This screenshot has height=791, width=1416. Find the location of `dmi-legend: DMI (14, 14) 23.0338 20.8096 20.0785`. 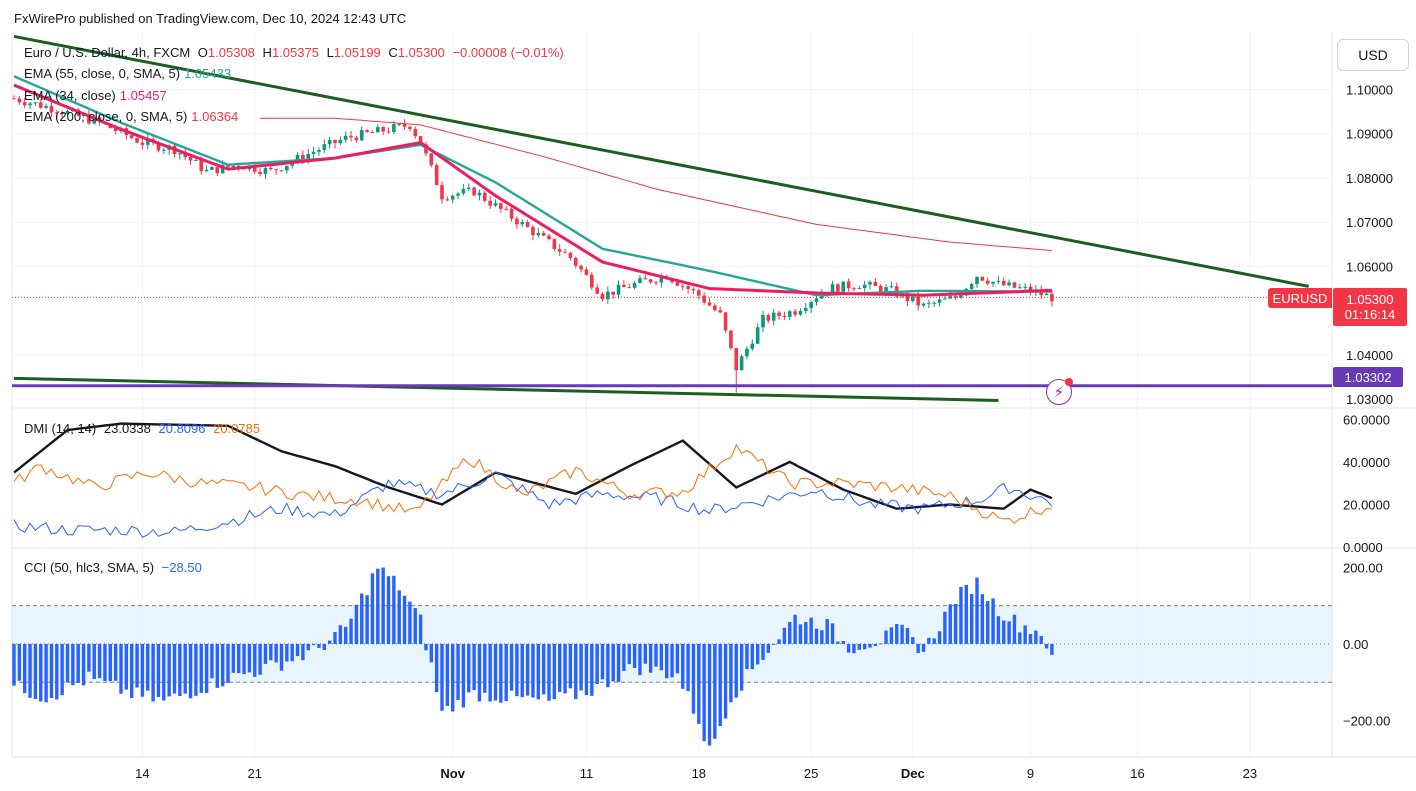

dmi-legend: DMI (14, 14) 23.0338 20.8096 20.0785 is located at coordinates (142, 428).